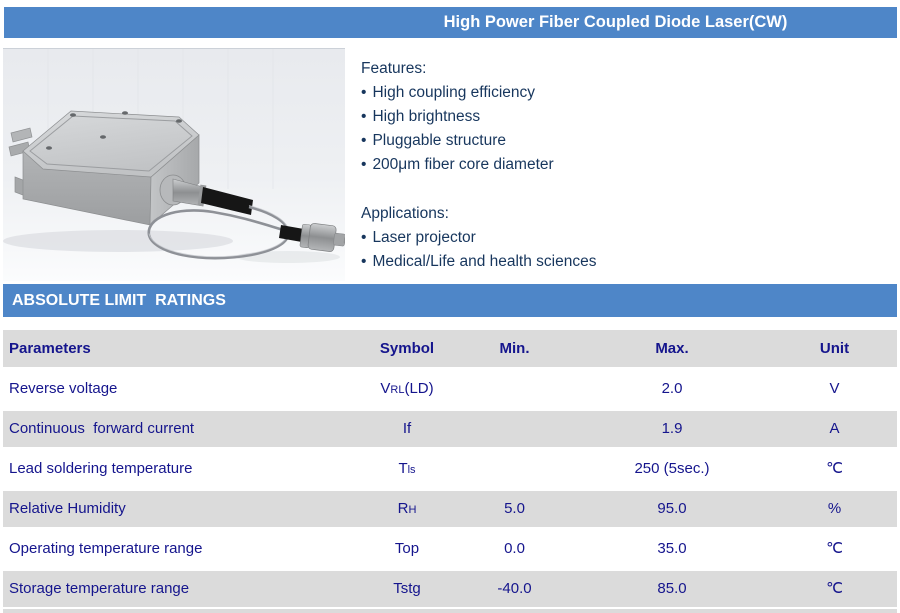  I want to click on cell-parameter: Lead soldering temperature, so click(101, 468).